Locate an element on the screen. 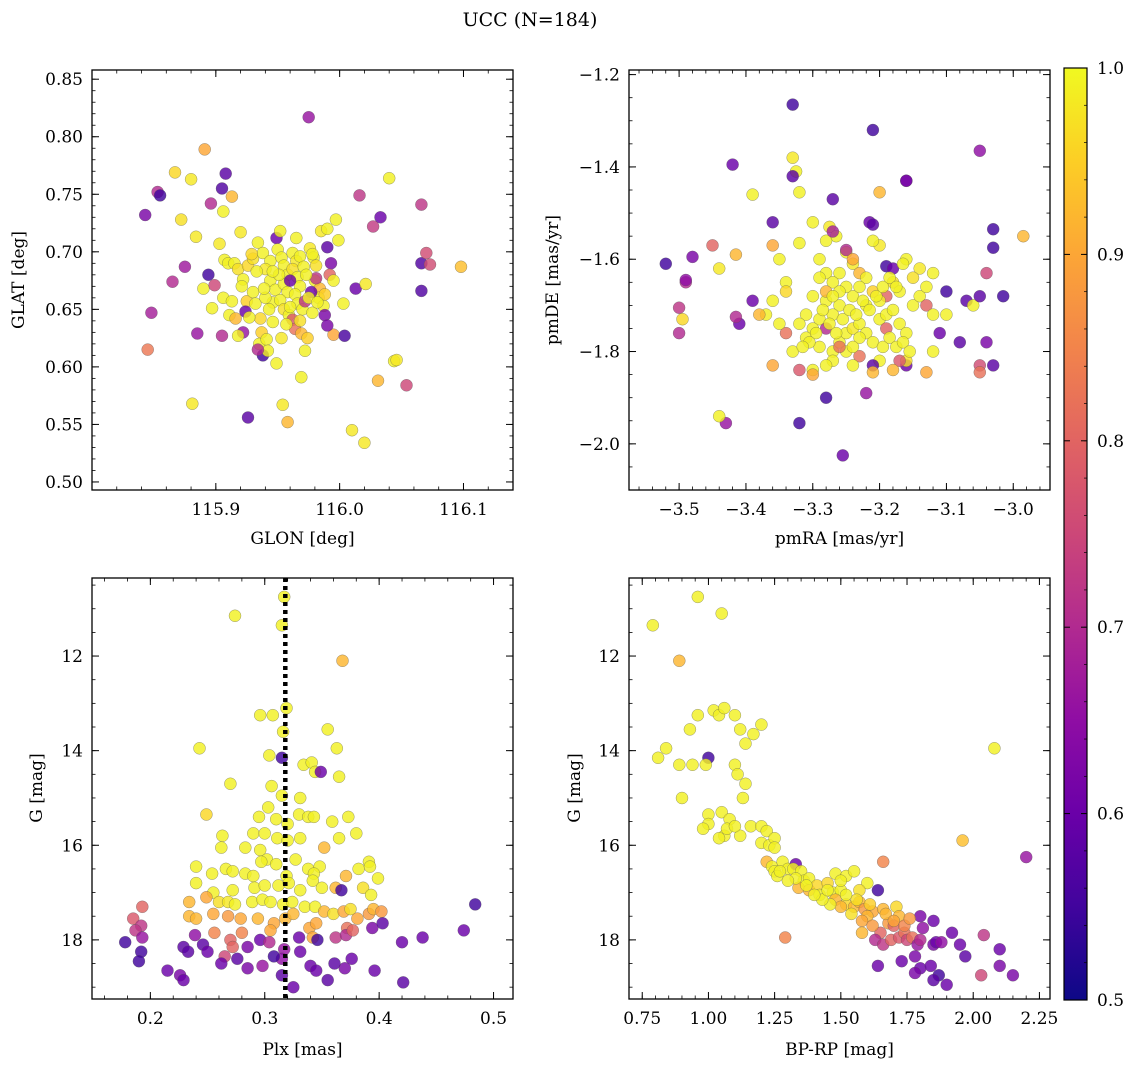 The width and height of the screenshot is (1136, 1067). bprp-g-frame is located at coordinates (839, 788).